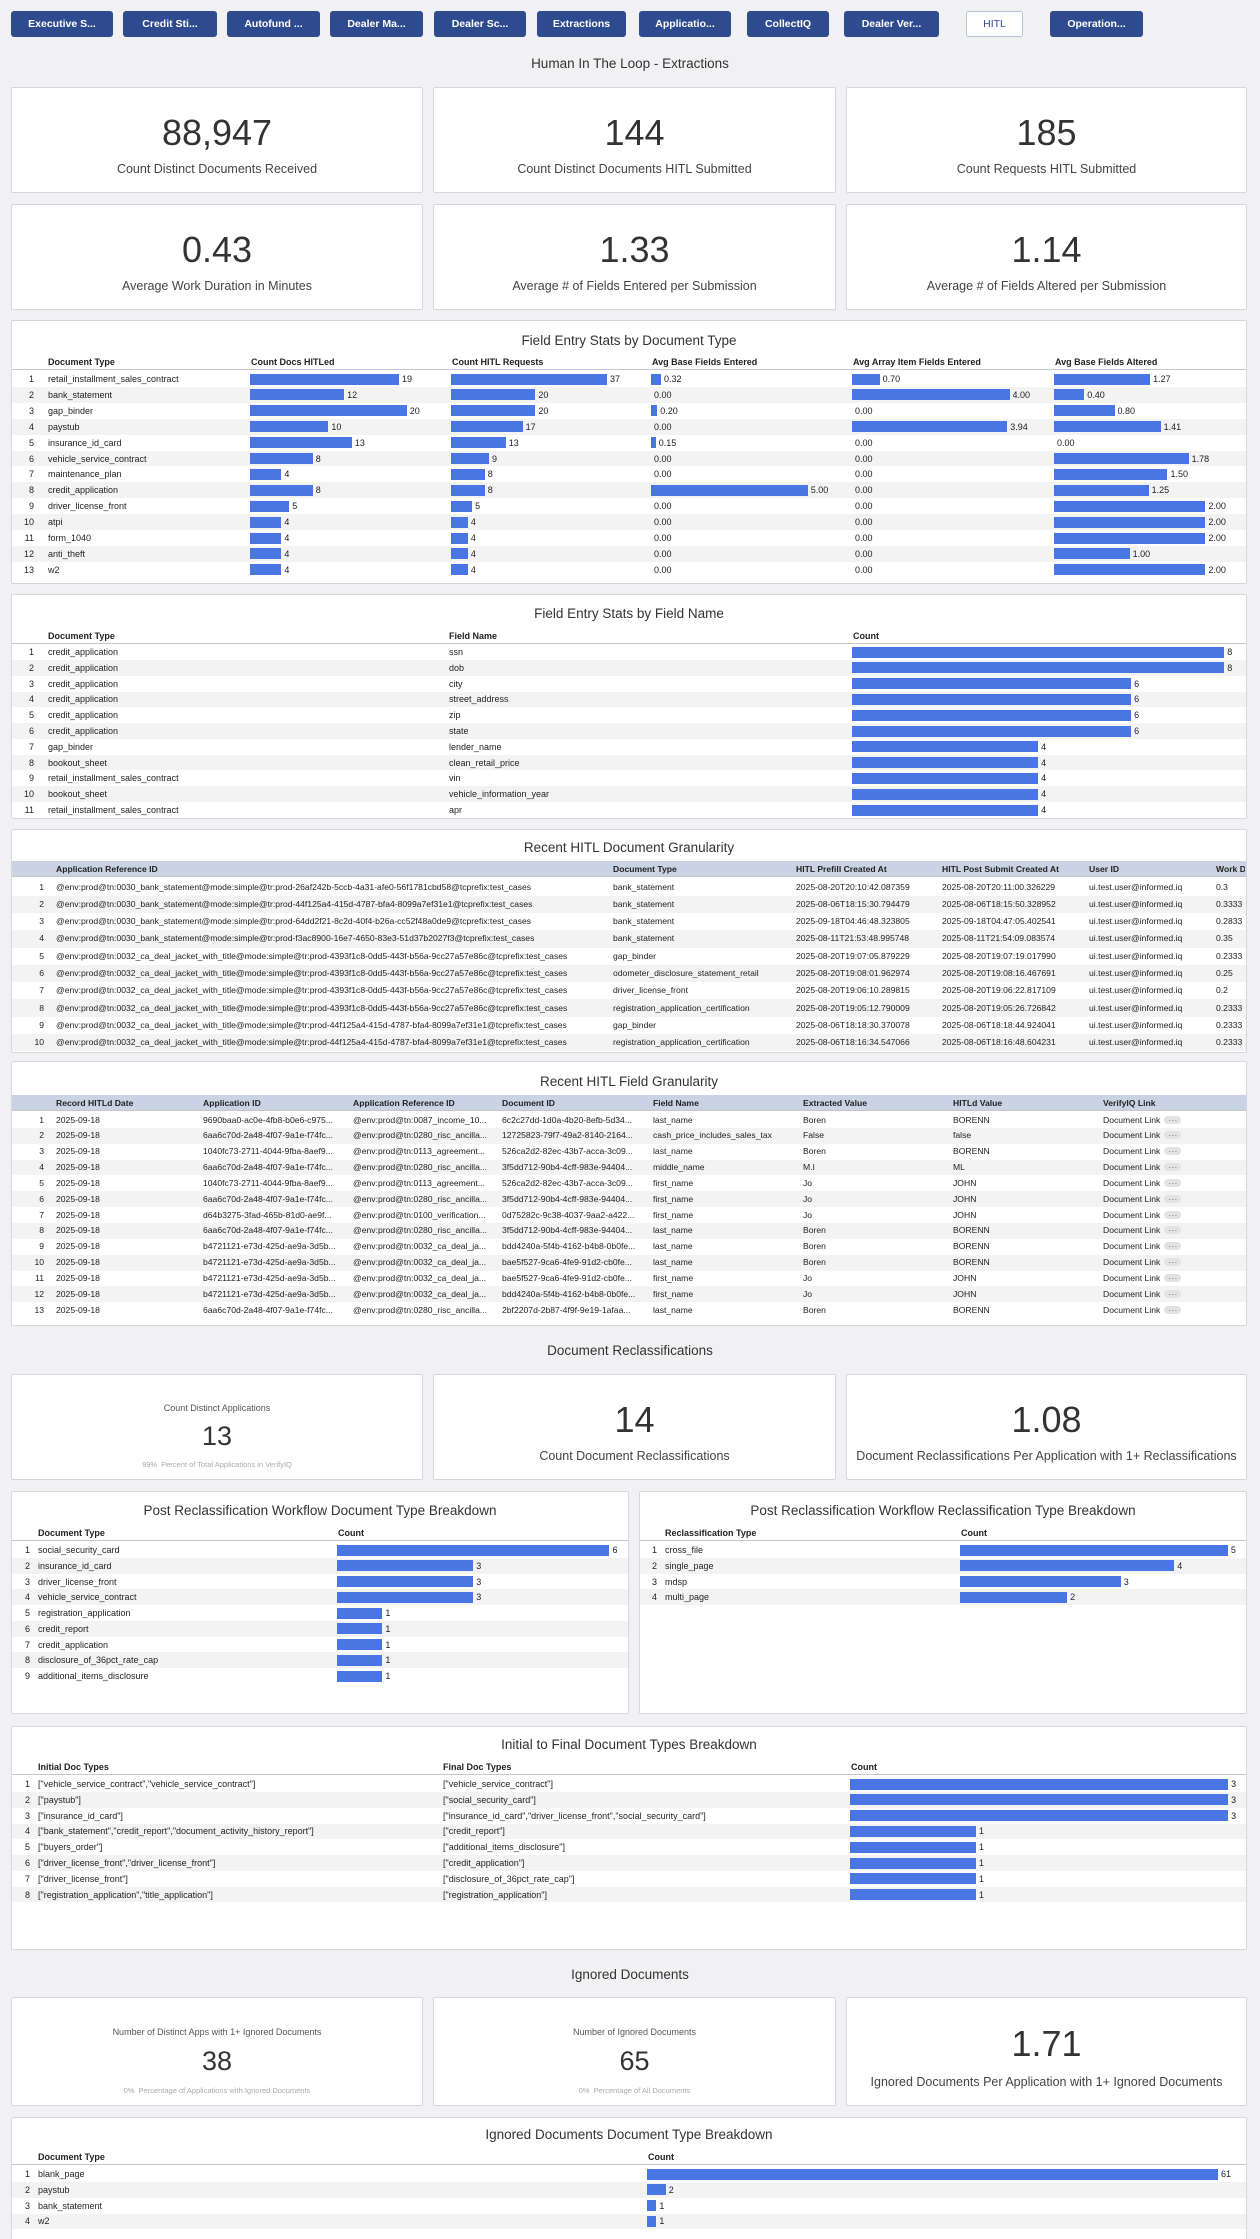 The width and height of the screenshot is (1260, 2239). I want to click on bar-label: 6, so click(1137, 699).